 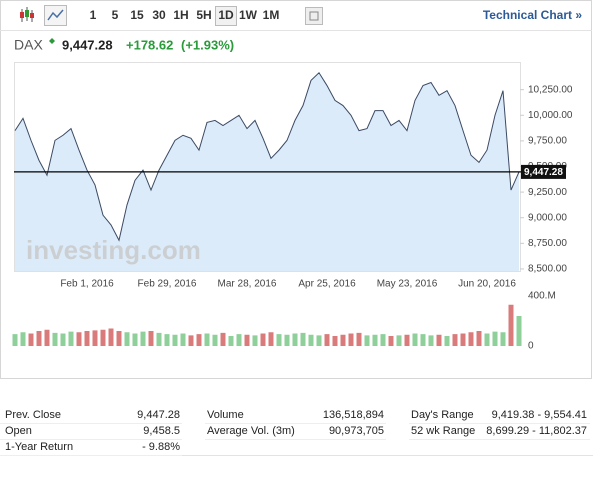 I want to click on stat-value: 9,419.38 - 9,554.41, so click(x=539, y=415).